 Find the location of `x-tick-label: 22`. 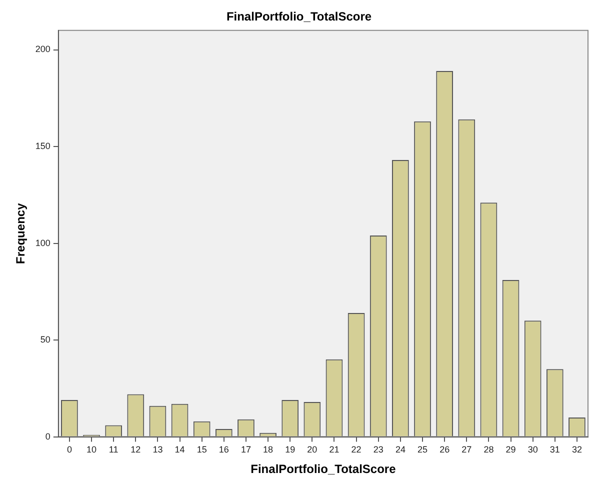

x-tick-label: 22 is located at coordinates (356, 449).